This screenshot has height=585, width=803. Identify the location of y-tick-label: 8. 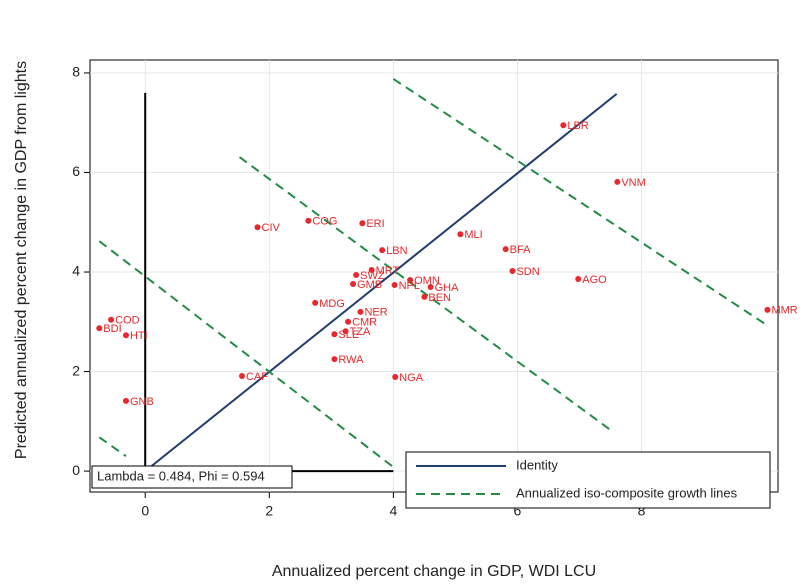
(76, 72).